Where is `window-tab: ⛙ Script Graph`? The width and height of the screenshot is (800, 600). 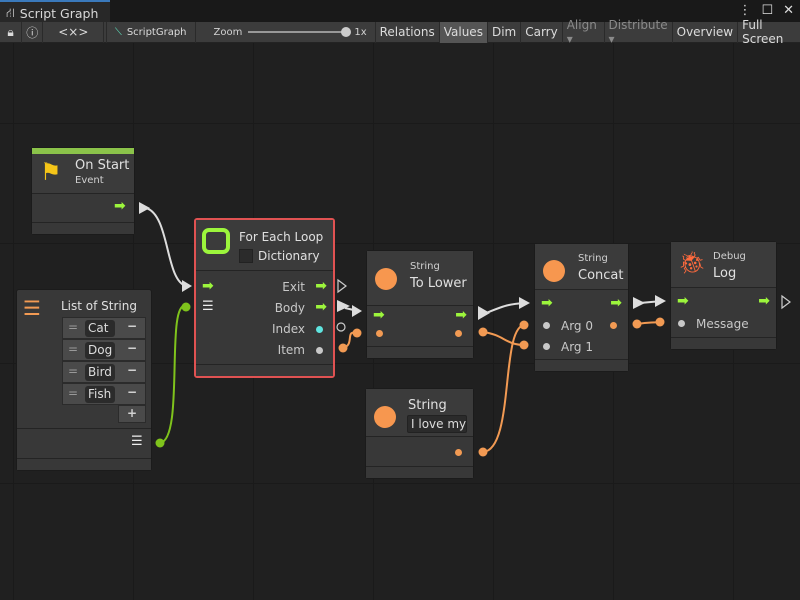 window-tab: ⛙ Script Graph is located at coordinates (55, 11).